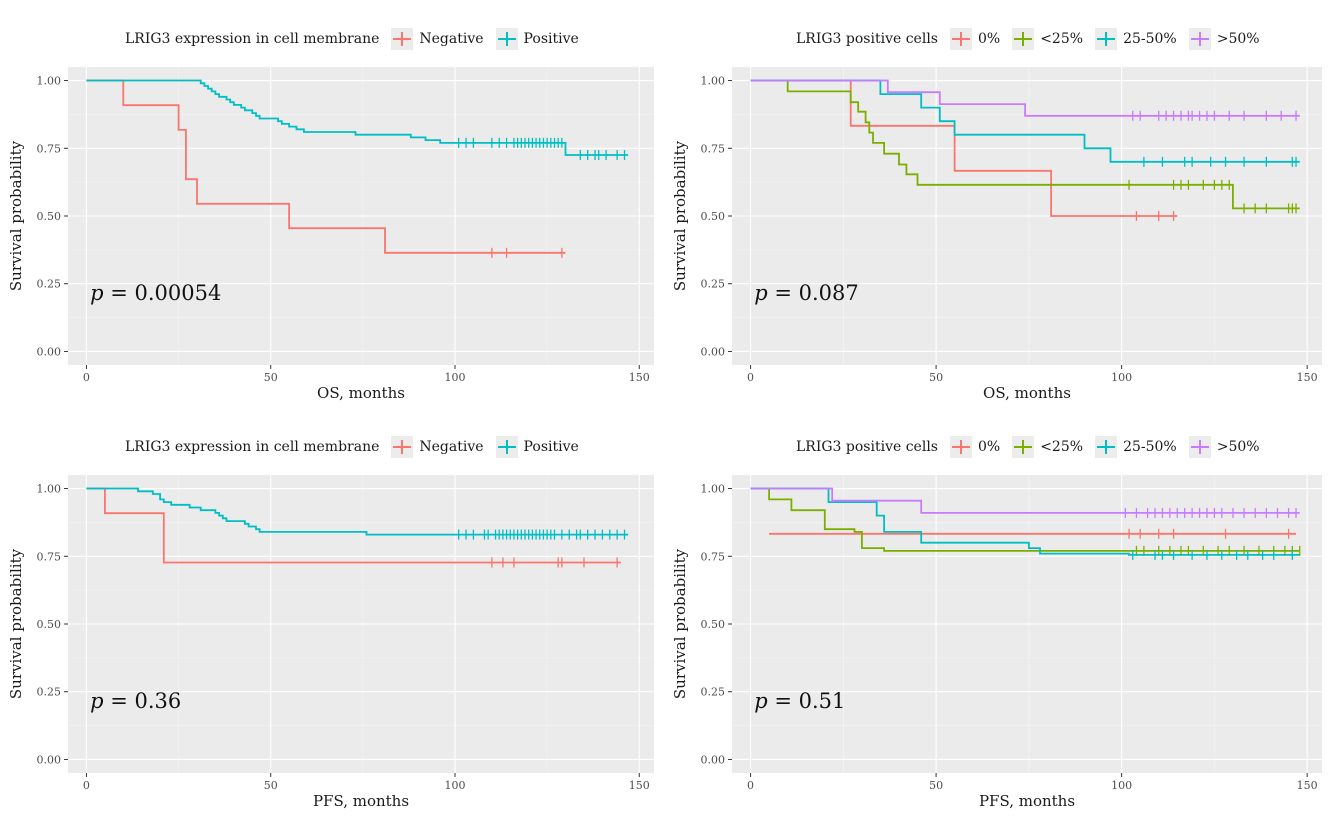  I want to click on p-value-label: p = 0.51, so click(799, 701).